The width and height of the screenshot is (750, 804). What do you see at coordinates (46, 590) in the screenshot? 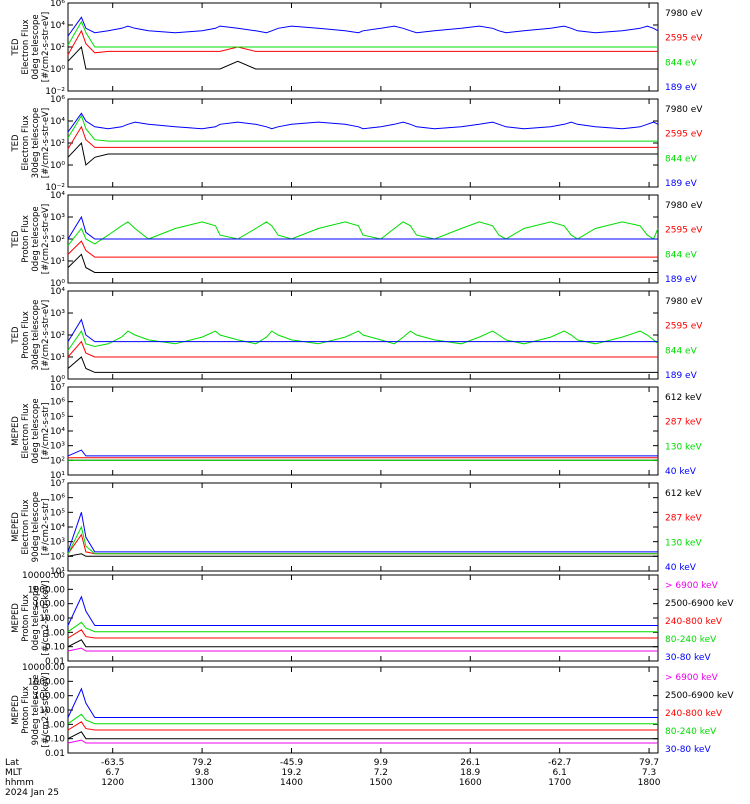
I see `y-tick-label: 1000.00` at bounding box center [46, 590].